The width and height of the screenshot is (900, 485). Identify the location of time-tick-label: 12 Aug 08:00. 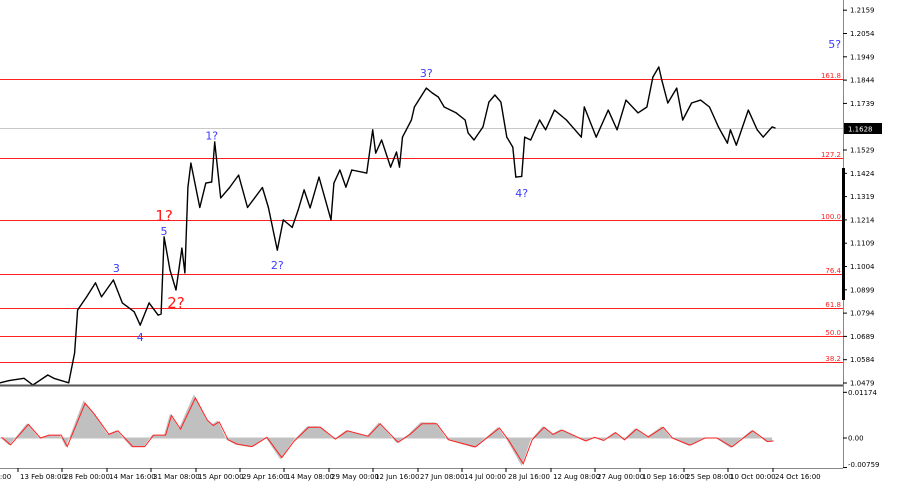
(576, 477).